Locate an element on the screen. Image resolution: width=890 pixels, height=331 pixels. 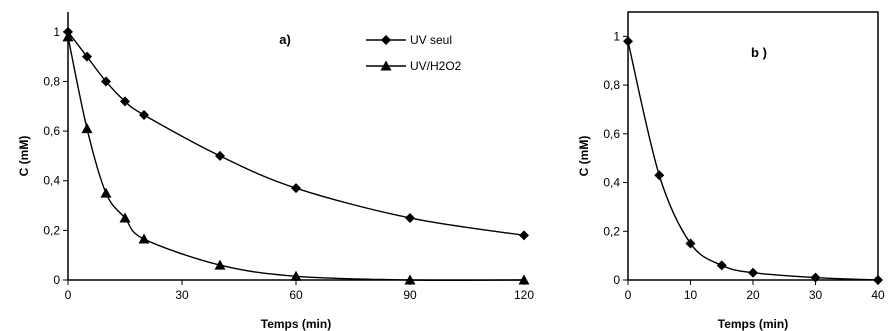
legend-label: UV/H2O2 is located at coordinates (436, 66).